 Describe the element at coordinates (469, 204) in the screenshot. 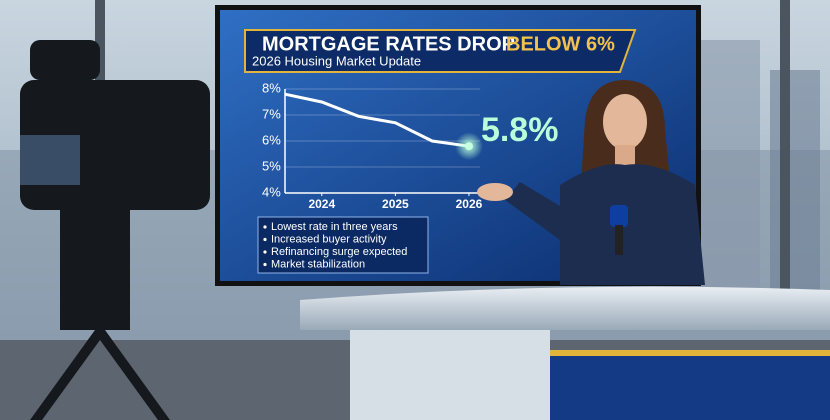

I see `x-tick-label: 2026` at that location.